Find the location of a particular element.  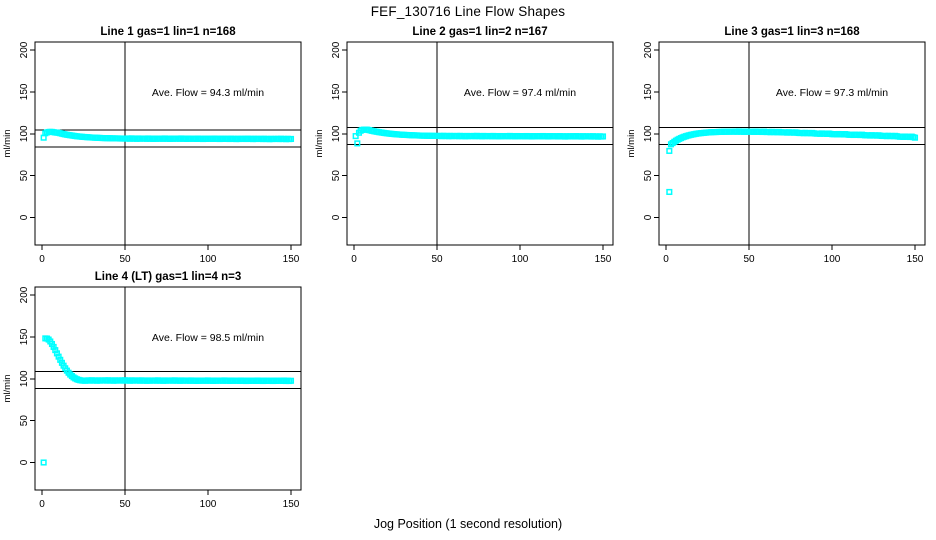

panel-title: Line 2 gas=1 lin=2 n=167 is located at coordinates (479, 32).